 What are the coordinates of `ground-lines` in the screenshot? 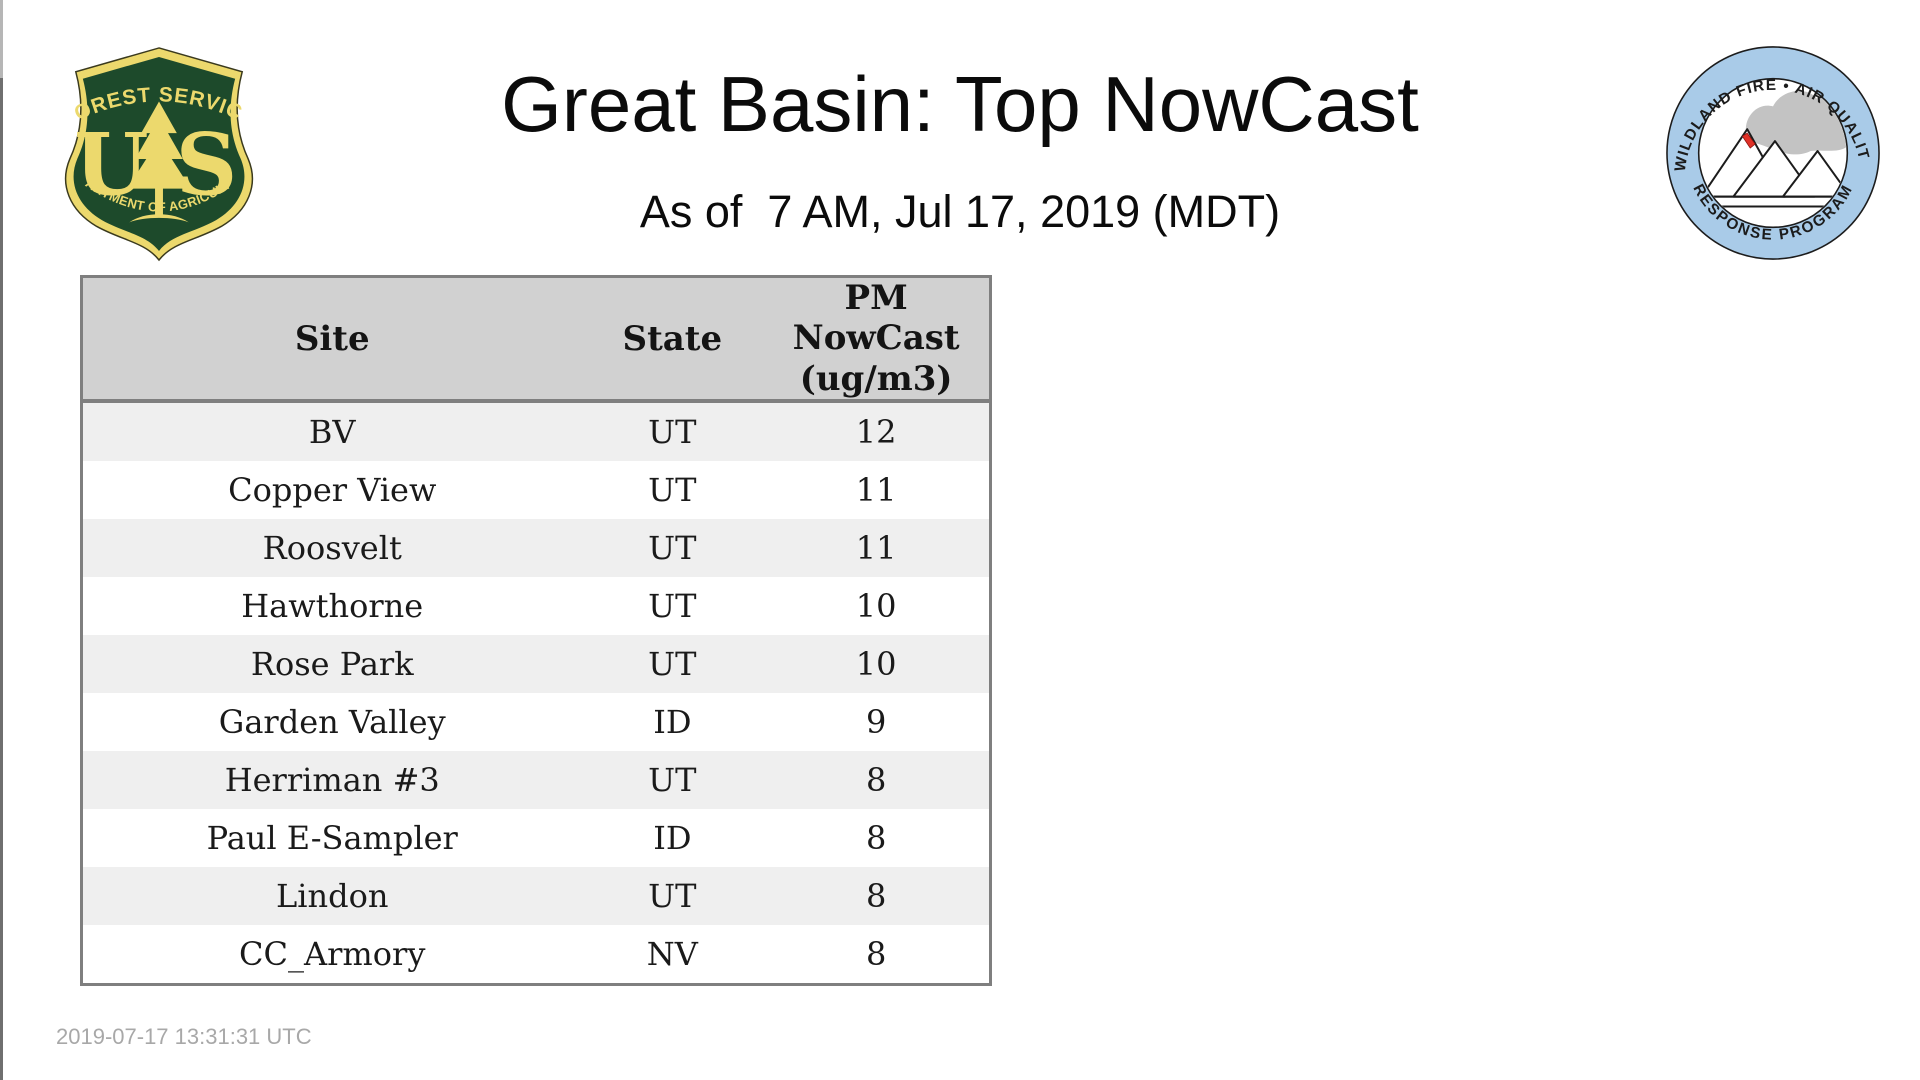 It's located at (1773, 201).